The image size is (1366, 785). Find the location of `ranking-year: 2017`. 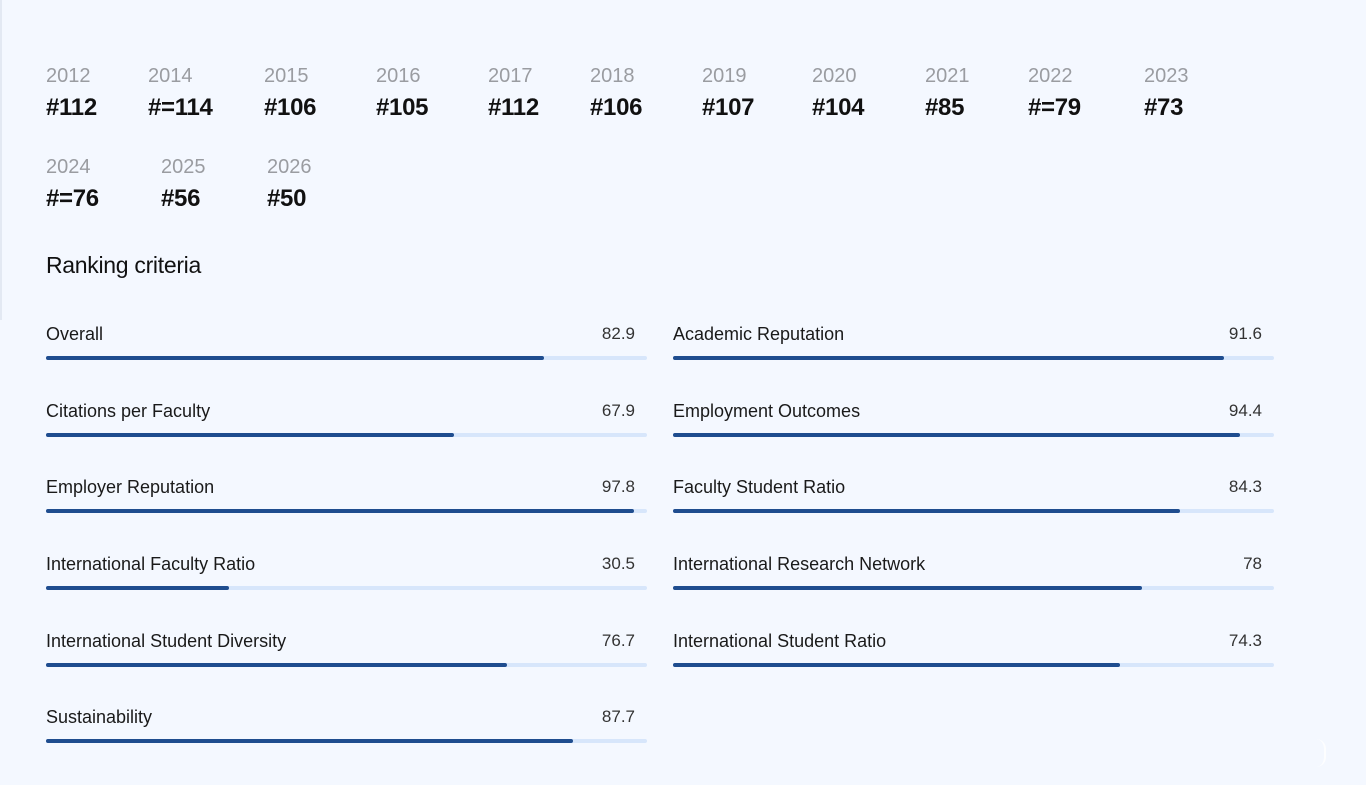

ranking-year: 2017 is located at coordinates (510, 76).